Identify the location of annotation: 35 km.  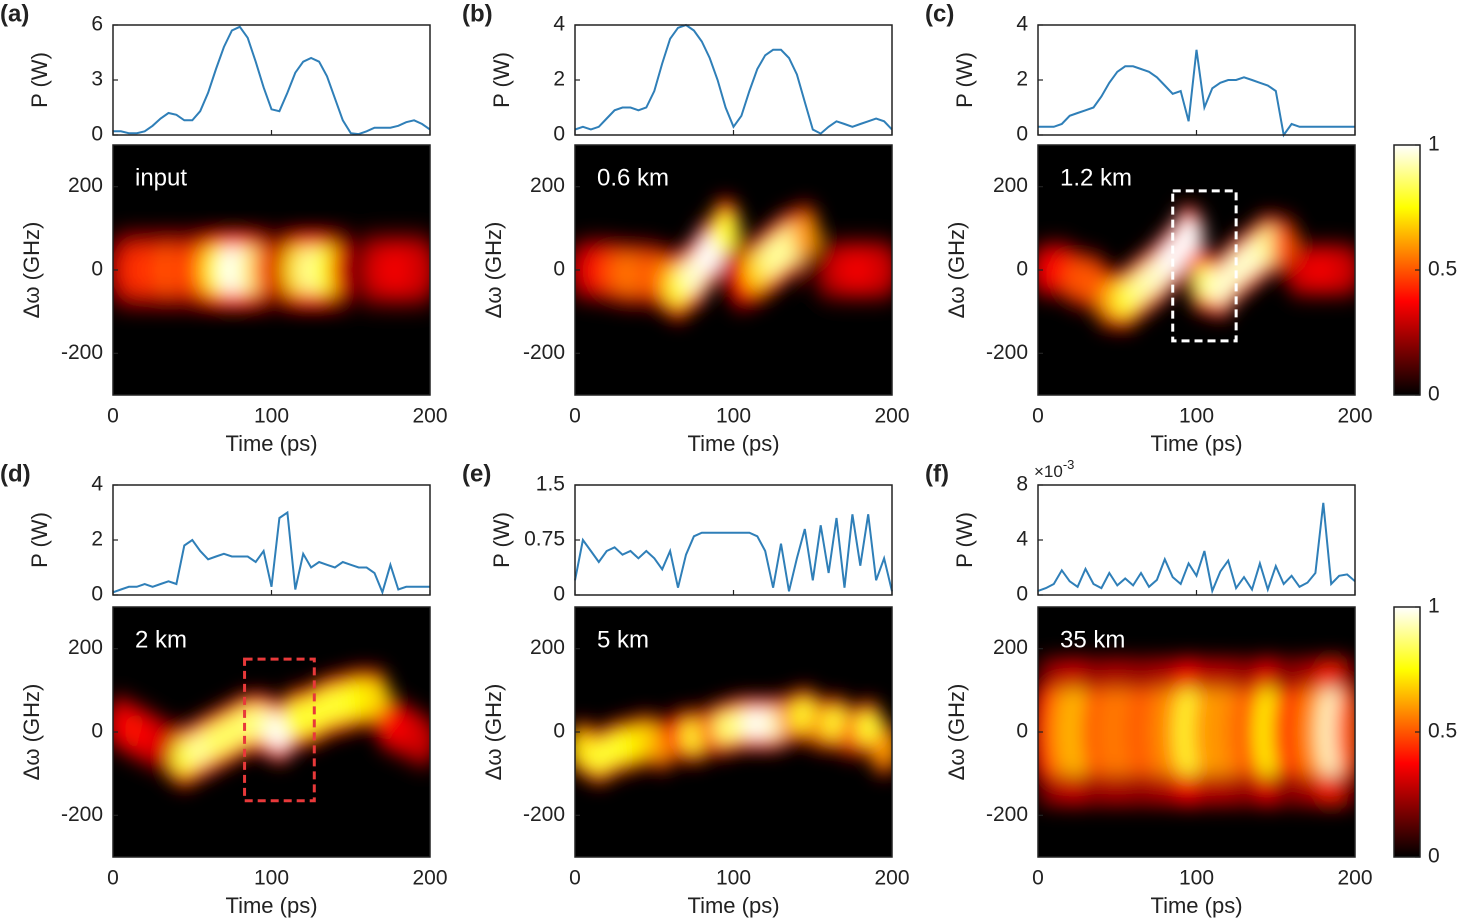
(1092, 639).